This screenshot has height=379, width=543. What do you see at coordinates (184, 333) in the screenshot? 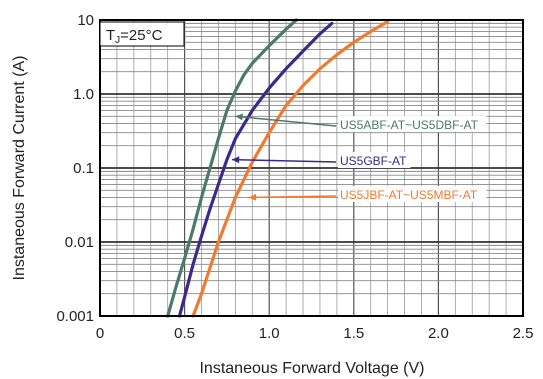
I see `x-tick-label: 0.5` at bounding box center [184, 333].